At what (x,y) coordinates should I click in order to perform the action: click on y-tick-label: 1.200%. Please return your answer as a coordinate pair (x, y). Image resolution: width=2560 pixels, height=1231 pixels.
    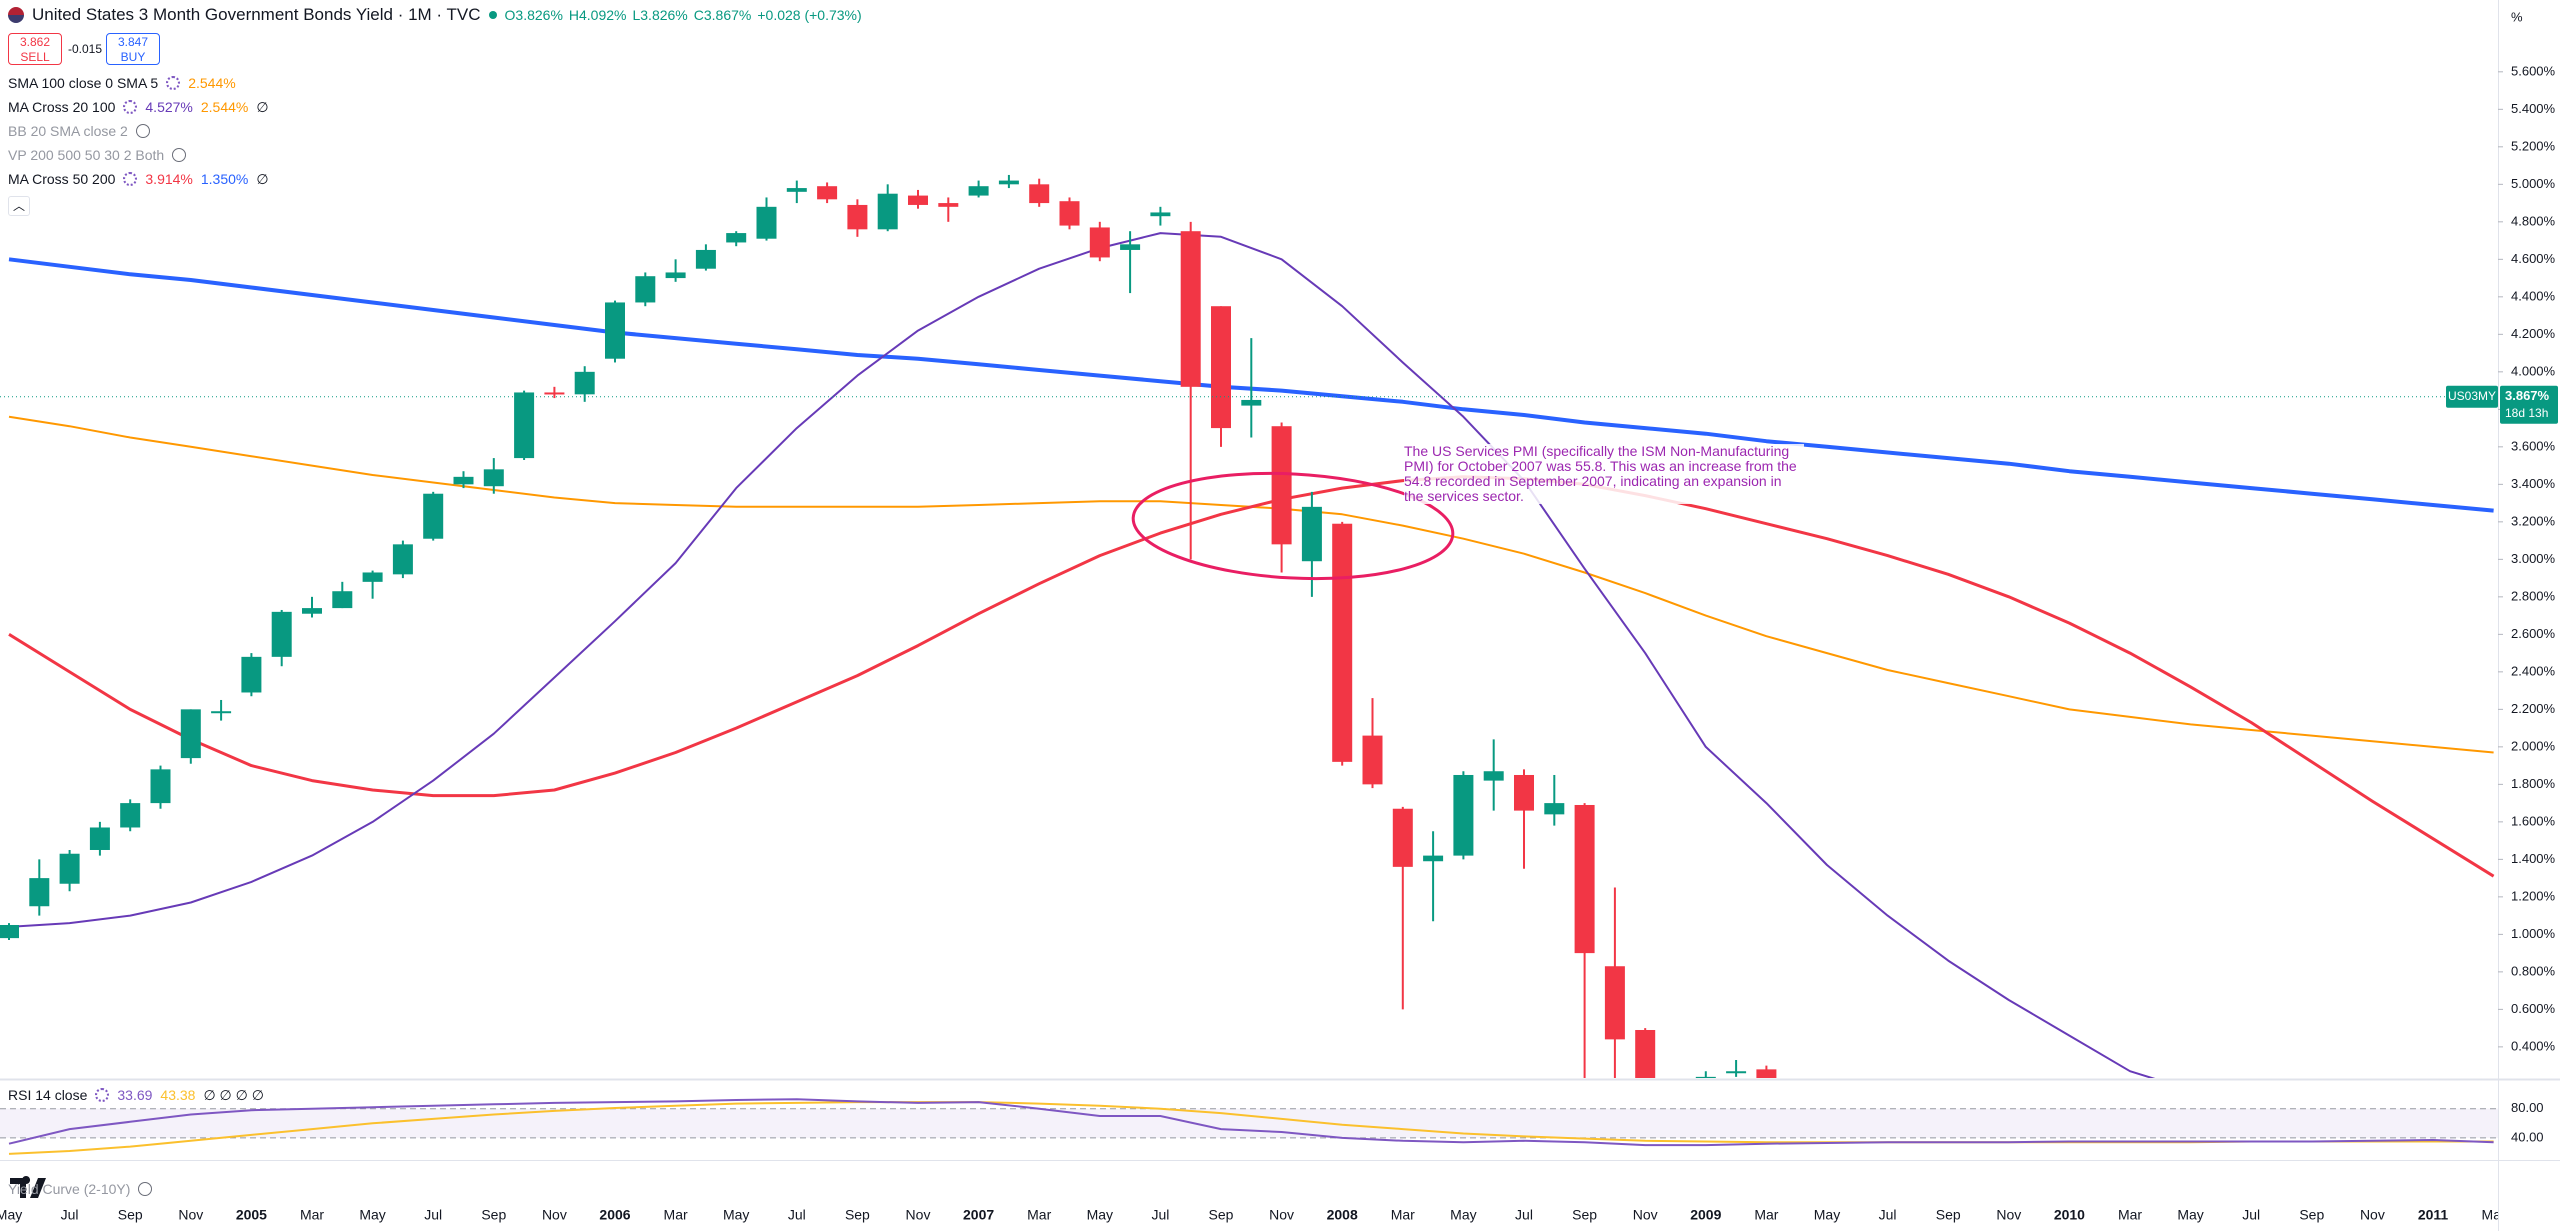
    Looking at the image, I should click on (2533, 895).